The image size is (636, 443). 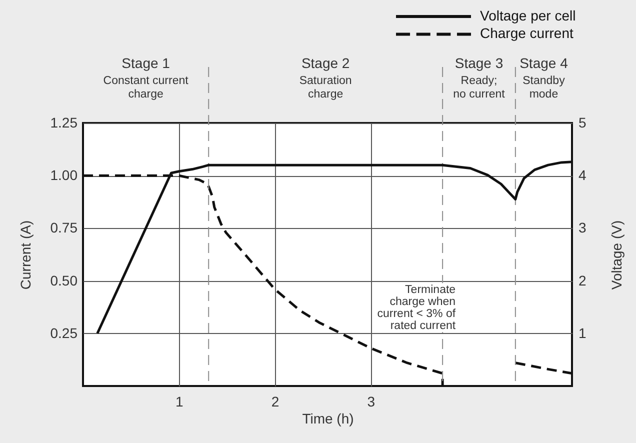 I want to click on y-axis-title: Current (A), so click(x=25, y=255).